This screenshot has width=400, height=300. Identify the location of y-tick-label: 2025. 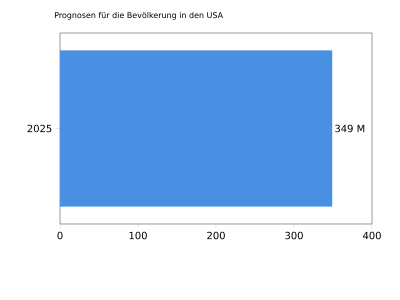
(40, 128).